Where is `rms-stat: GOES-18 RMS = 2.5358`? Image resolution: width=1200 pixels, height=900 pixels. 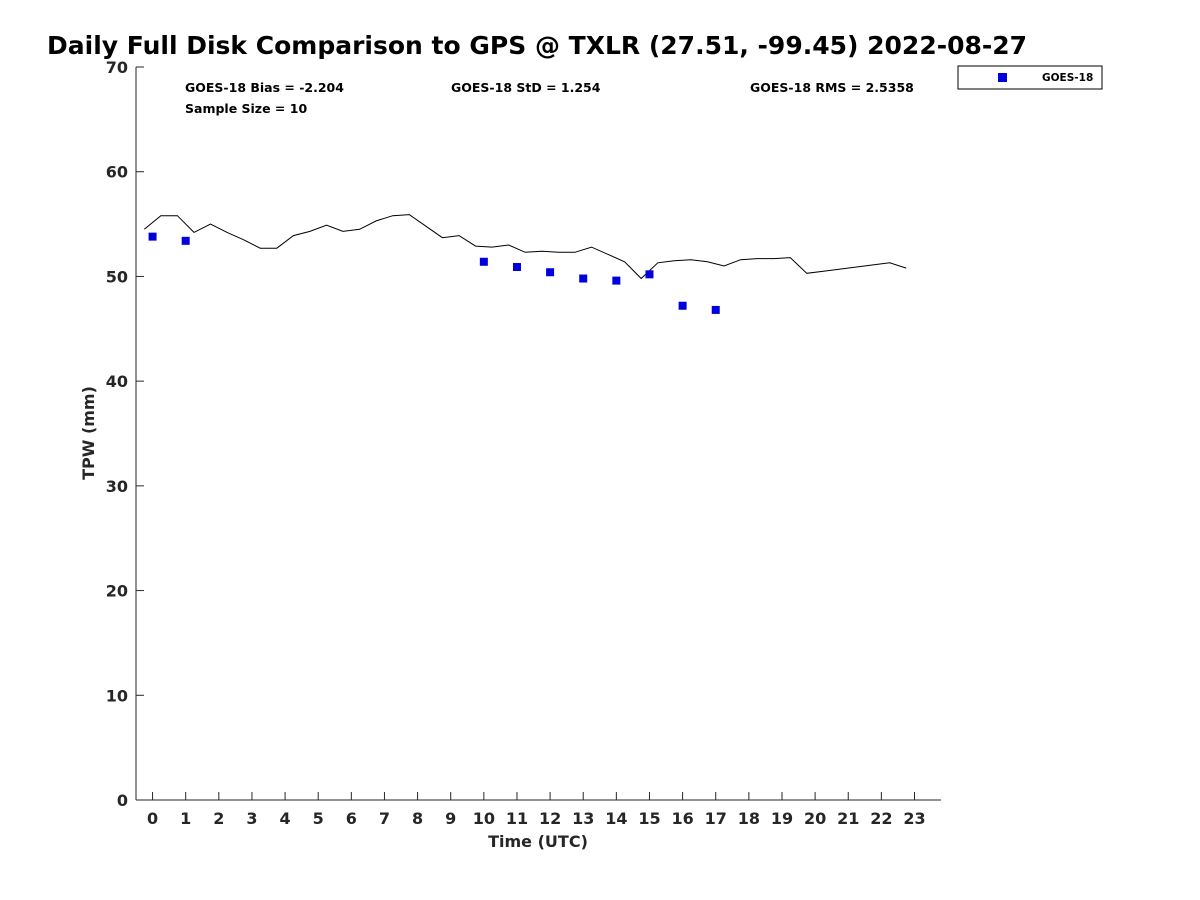
rms-stat: GOES-18 RMS = 2.5358 is located at coordinates (832, 87).